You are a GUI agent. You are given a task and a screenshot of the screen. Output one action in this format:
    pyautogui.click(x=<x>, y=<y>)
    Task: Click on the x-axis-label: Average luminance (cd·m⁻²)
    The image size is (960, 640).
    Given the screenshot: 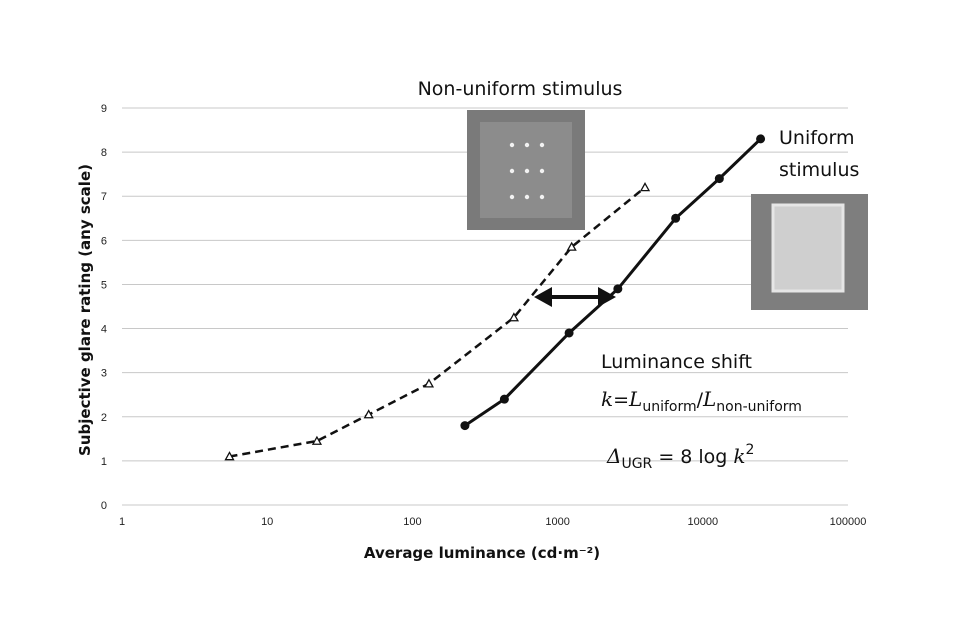 What is the action you would take?
    pyautogui.click(x=482, y=553)
    